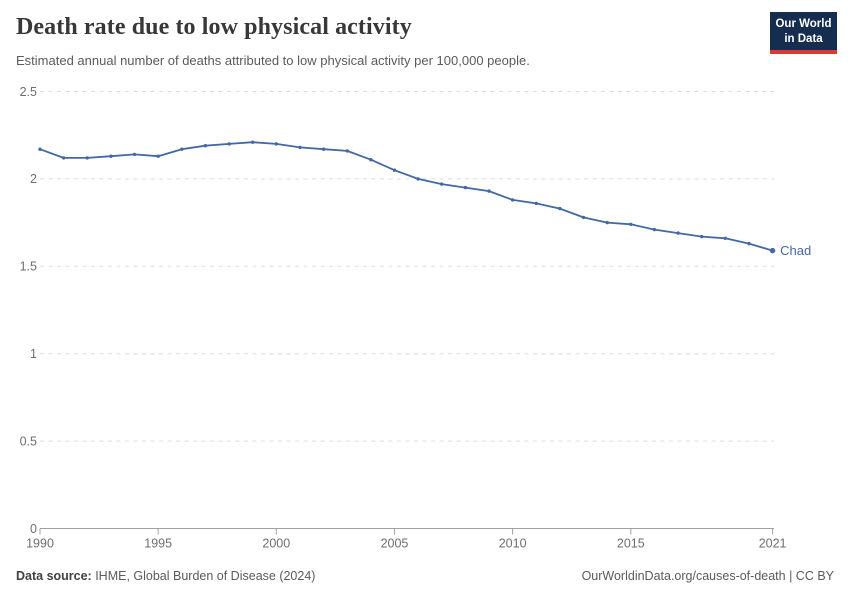 The height and width of the screenshot is (600, 850). What do you see at coordinates (33, 529) in the screenshot?
I see `y-axis-tick-label: 0` at bounding box center [33, 529].